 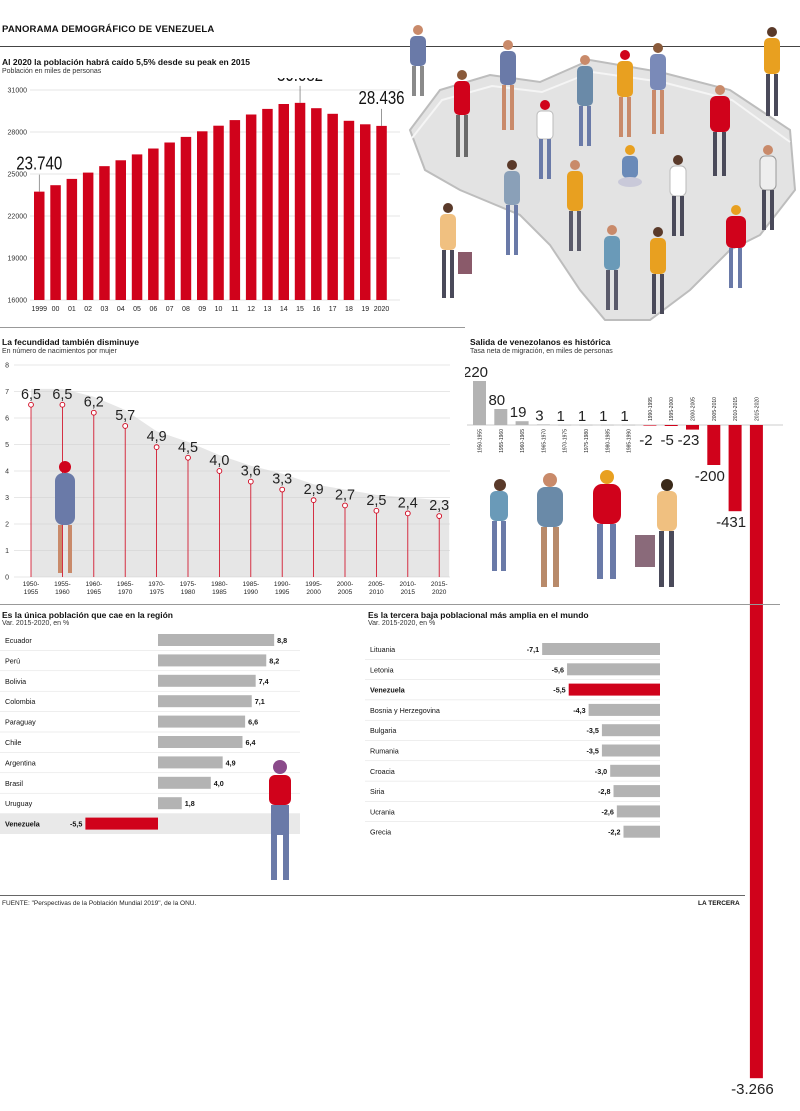 I want to click on bar-Perú, so click(x=212, y=660).